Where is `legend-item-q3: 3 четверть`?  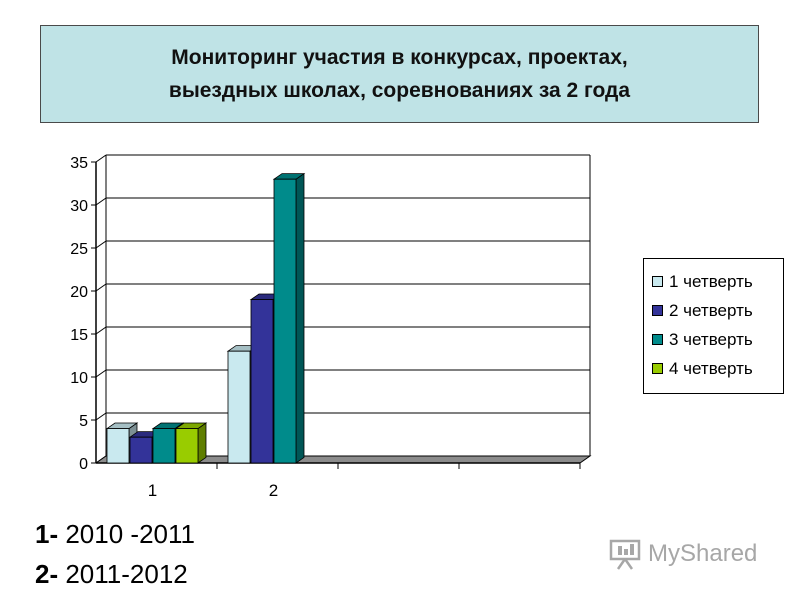 legend-item-q3: 3 четверть is located at coordinates (717, 339).